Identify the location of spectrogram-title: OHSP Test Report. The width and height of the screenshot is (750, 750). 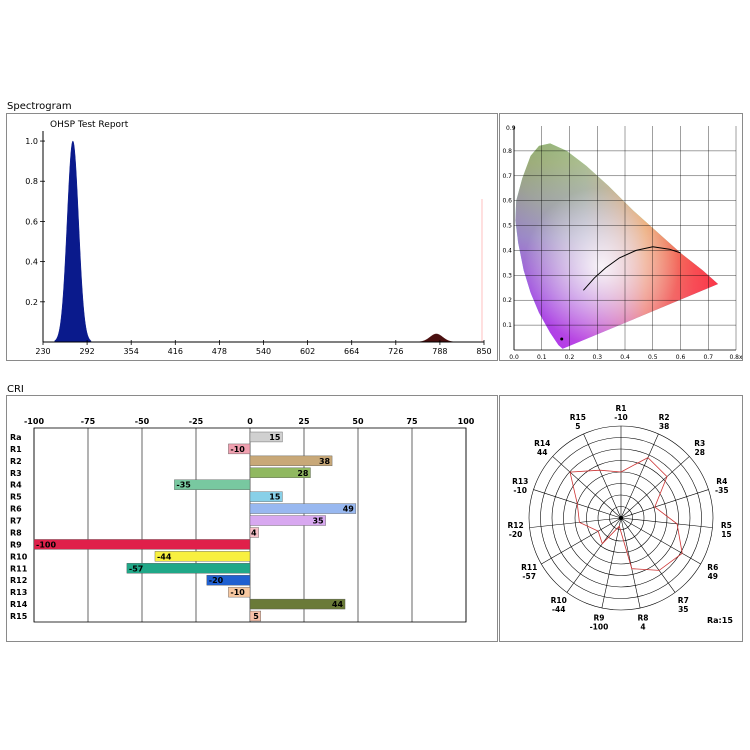
(89, 125).